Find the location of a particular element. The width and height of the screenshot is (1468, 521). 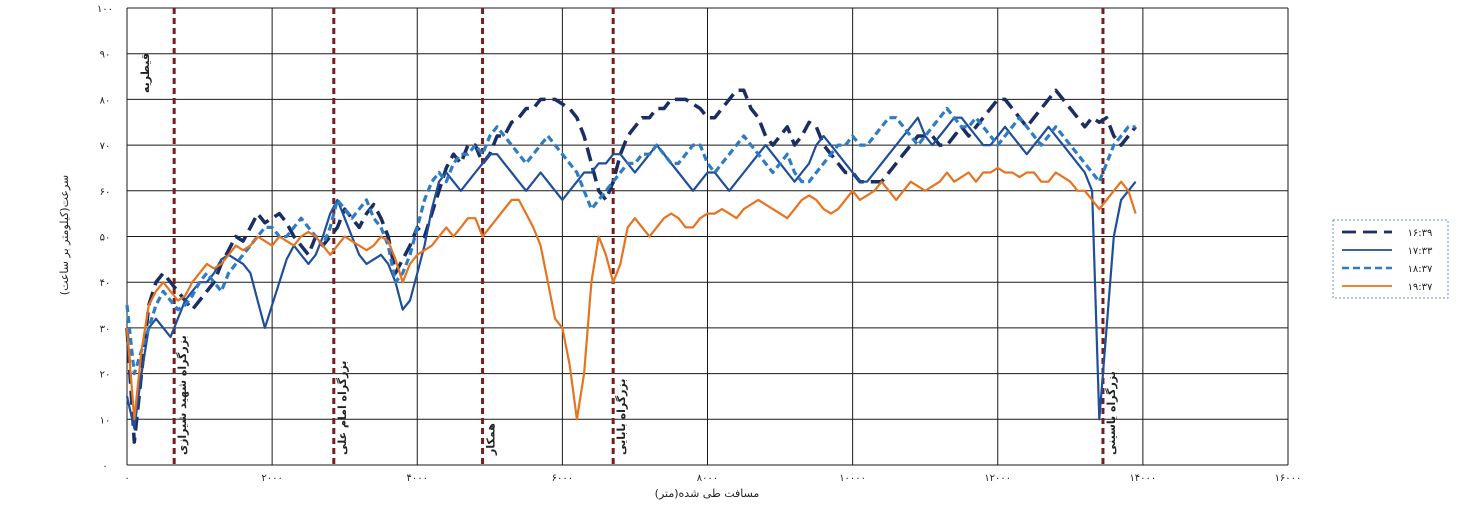

x-tick-label: ۱۴۰۰۰ is located at coordinates (1142, 478).